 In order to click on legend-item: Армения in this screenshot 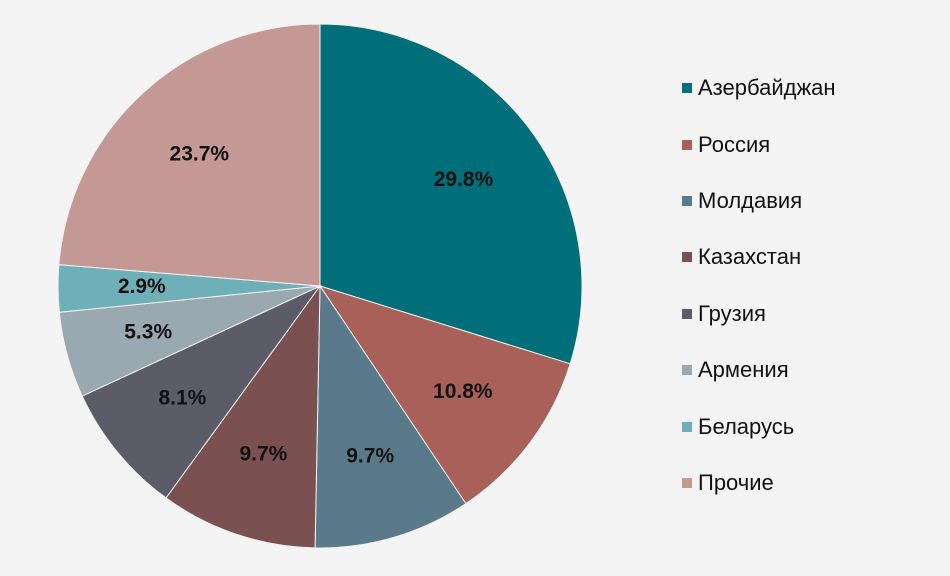, I will do `click(759, 370)`.